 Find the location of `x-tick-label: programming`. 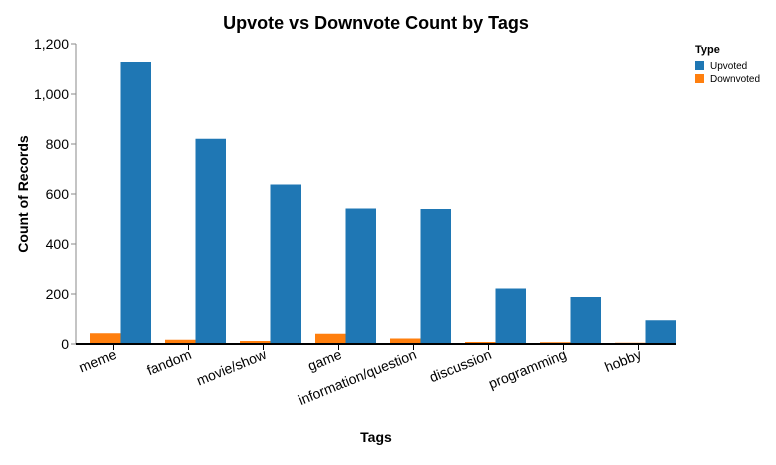

x-tick-label: programming is located at coordinates (527, 369).